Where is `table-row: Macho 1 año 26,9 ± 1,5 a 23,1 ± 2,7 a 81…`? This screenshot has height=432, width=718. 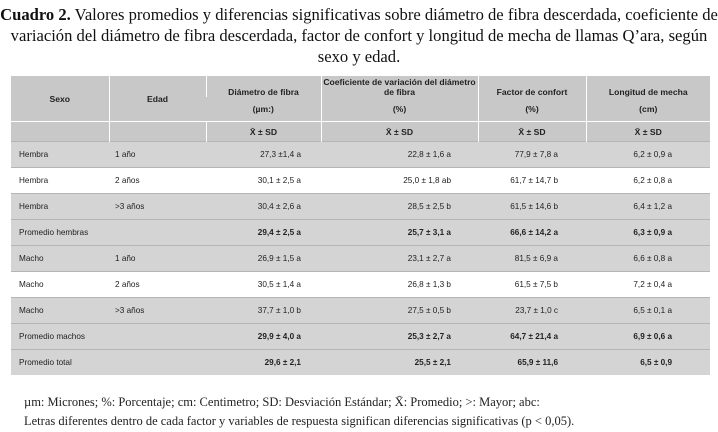 table-row: Macho 1 año 26,9 ± 1,5 a 23,1 ± 2,7 a 81… is located at coordinates (360, 258).